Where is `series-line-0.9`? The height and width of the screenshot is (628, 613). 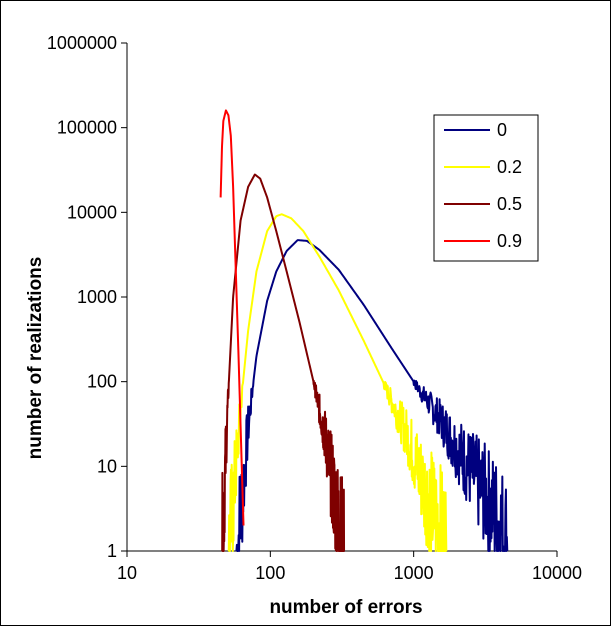
series-line-0.9 is located at coordinates (232, 317).